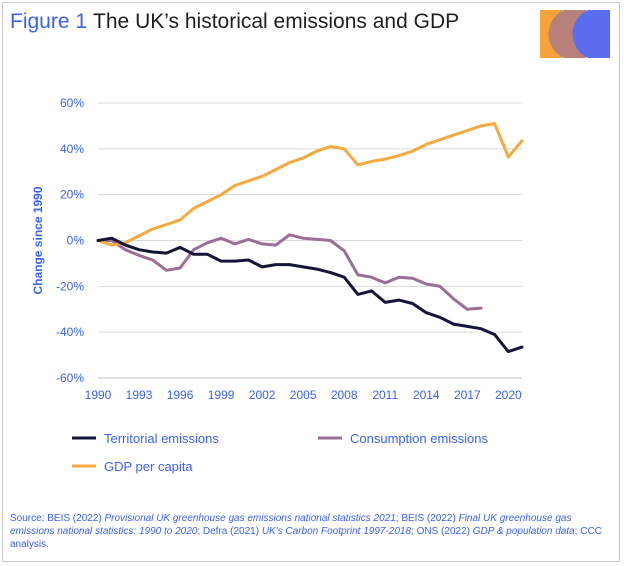  Describe the element at coordinates (161, 438) in the screenshot. I see `legend-label: Territorial emissions` at that location.